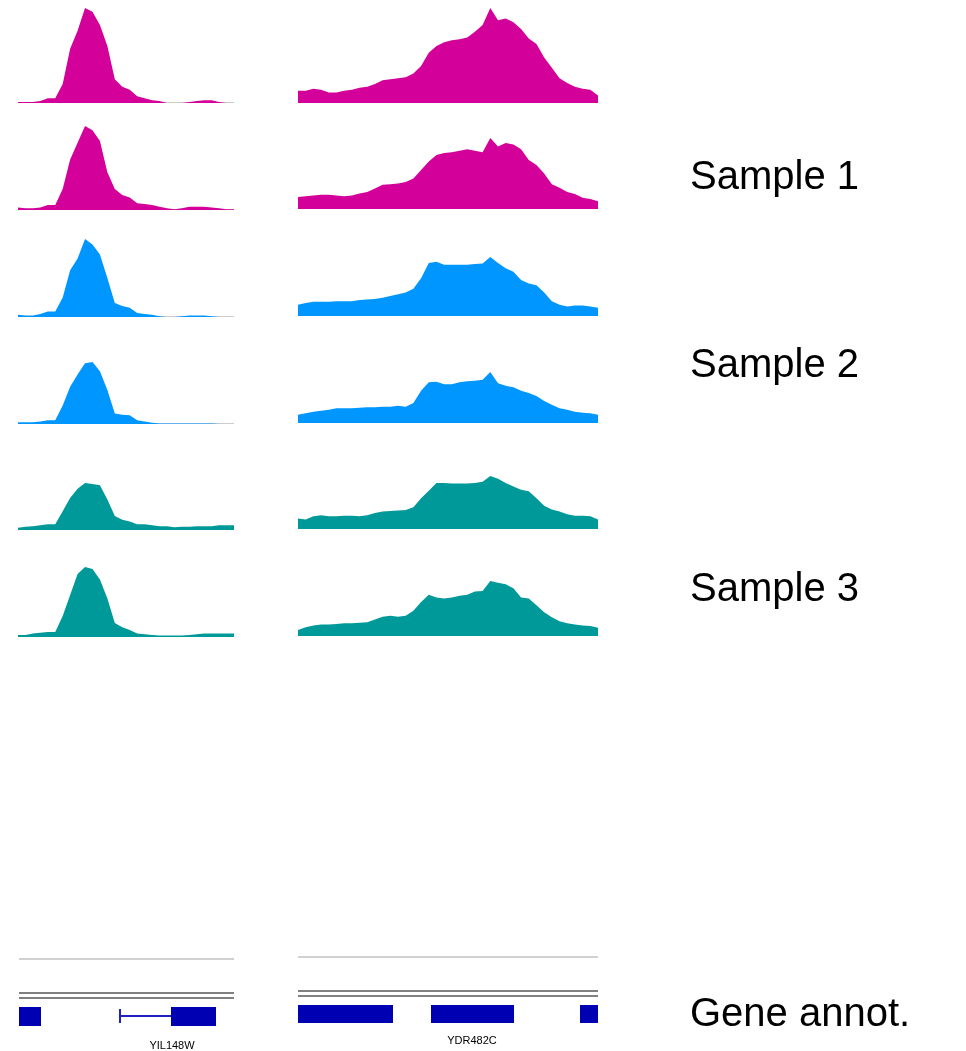  Describe the element at coordinates (472, 1040) in the screenshot. I see `text: YDR482C` at that location.